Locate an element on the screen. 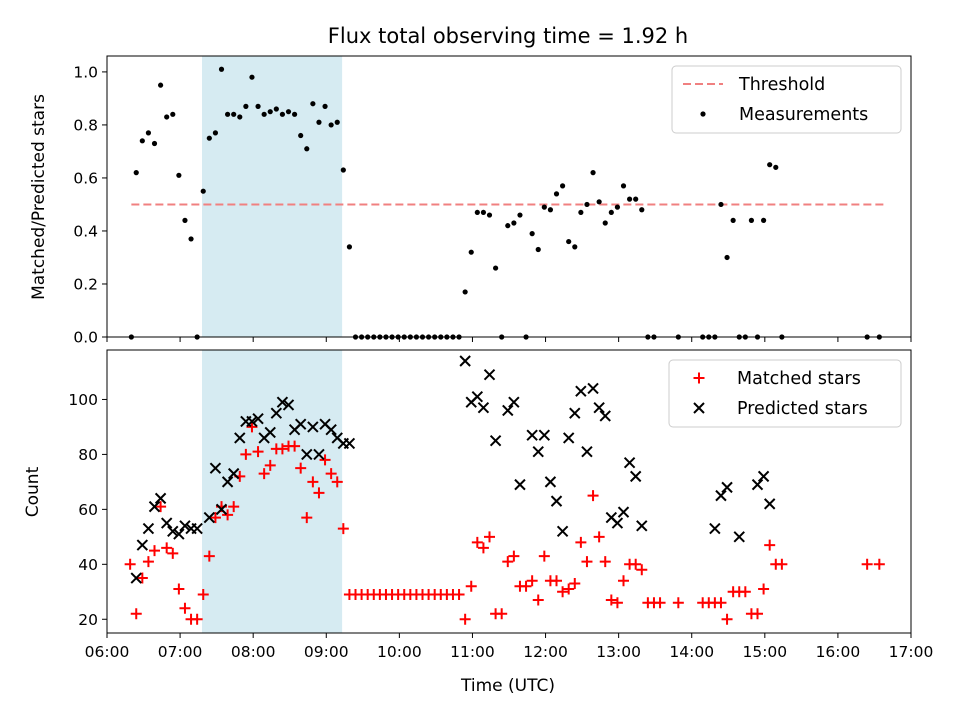 This screenshot has height=720, width=960. bottom-legend: Matched stars Predicted stars is located at coordinates (785, 393).